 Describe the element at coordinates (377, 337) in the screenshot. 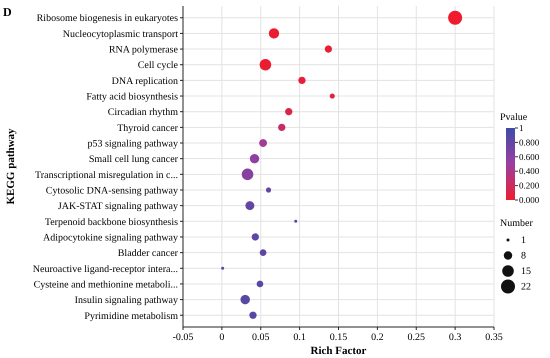

I see `x-tick-label: 0.2` at that location.